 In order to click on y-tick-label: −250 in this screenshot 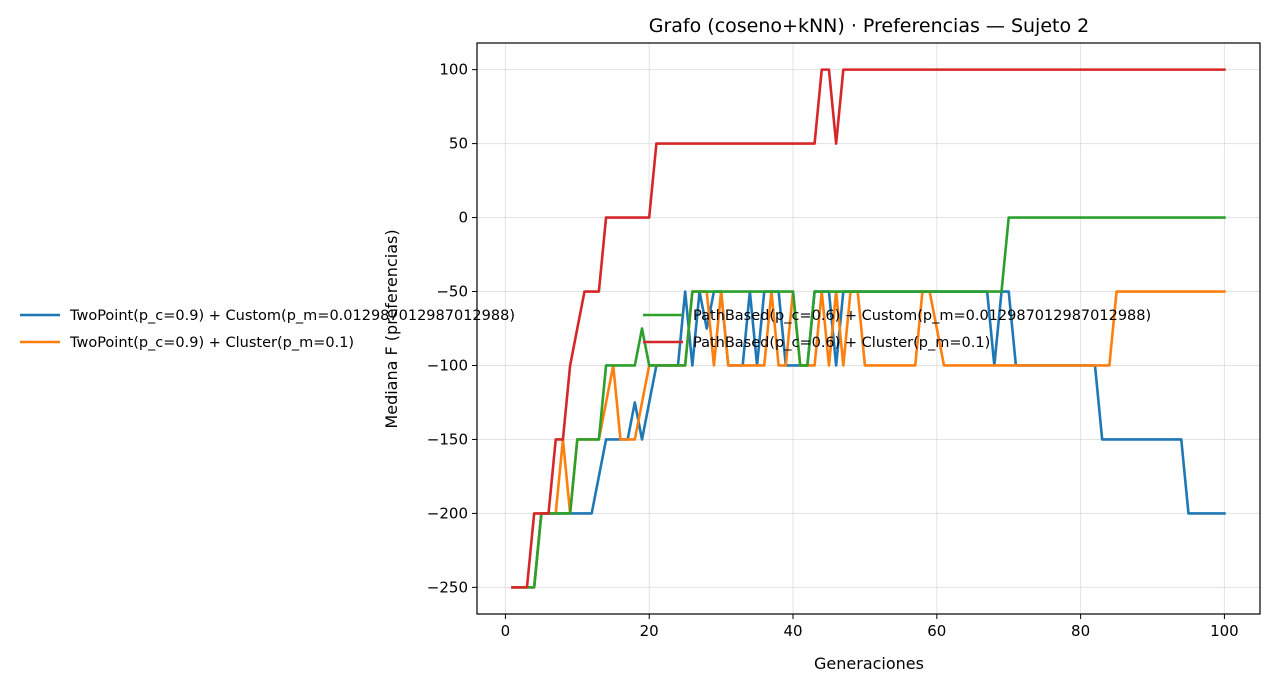, I will do `click(447, 587)`.